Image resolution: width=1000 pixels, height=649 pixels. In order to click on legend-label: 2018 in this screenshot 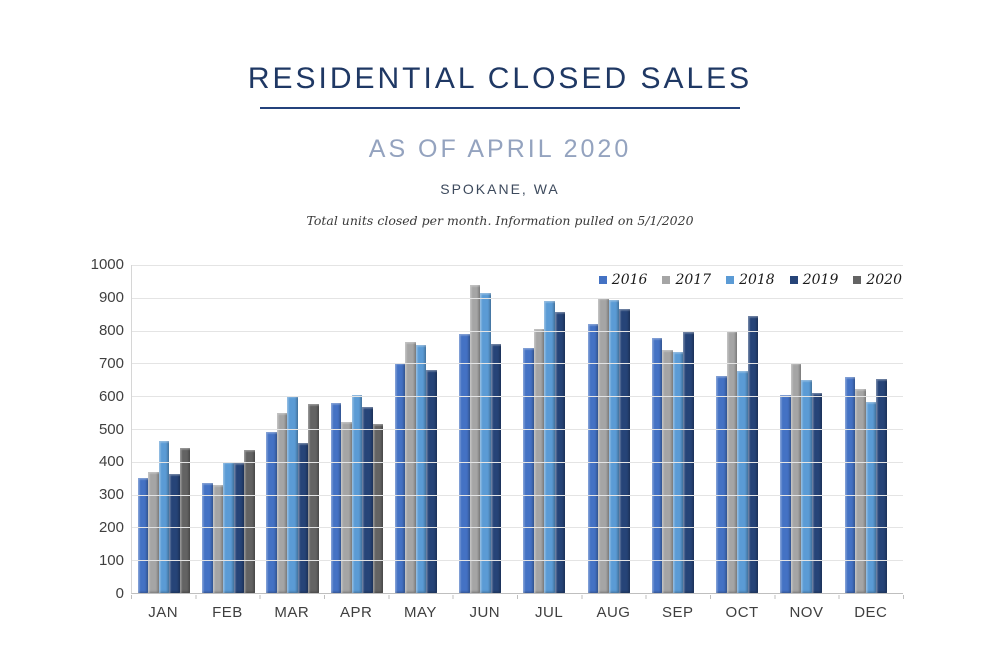, I will do `click(757, 280)`.